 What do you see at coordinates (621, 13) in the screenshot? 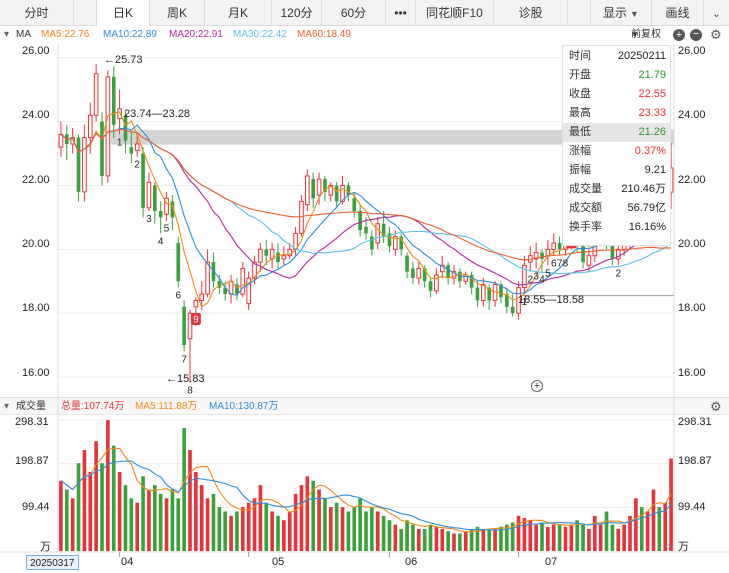
I see `display-dropdown: 显示 ▼` at bounding box center [621, 13].